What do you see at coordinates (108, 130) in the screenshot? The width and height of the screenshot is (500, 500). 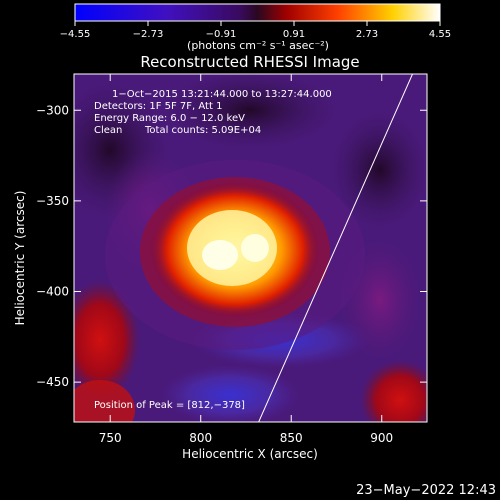 I see `annotation-clean: Clean` at bounding box center [108, 130].